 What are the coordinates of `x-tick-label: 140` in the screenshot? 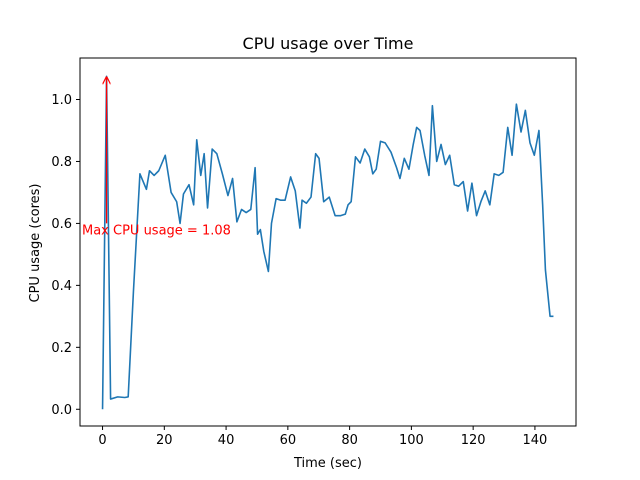 It's located at (535, 440).